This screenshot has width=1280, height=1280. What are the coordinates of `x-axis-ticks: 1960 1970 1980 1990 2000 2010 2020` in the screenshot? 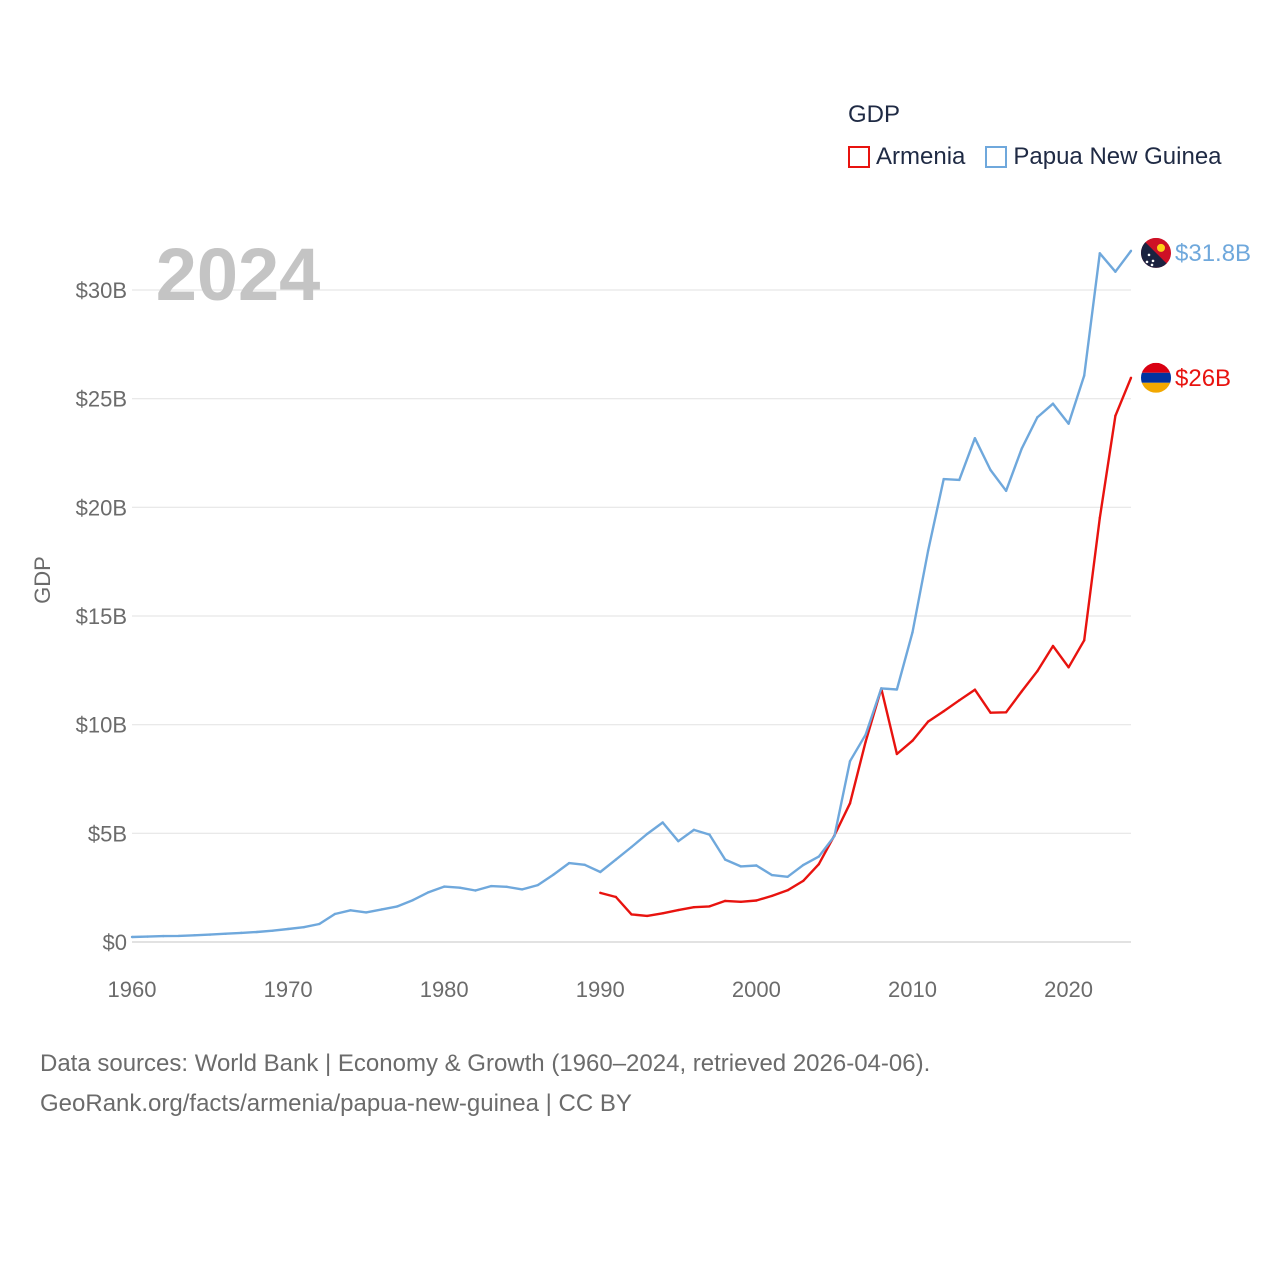 It's located at (601, 989).